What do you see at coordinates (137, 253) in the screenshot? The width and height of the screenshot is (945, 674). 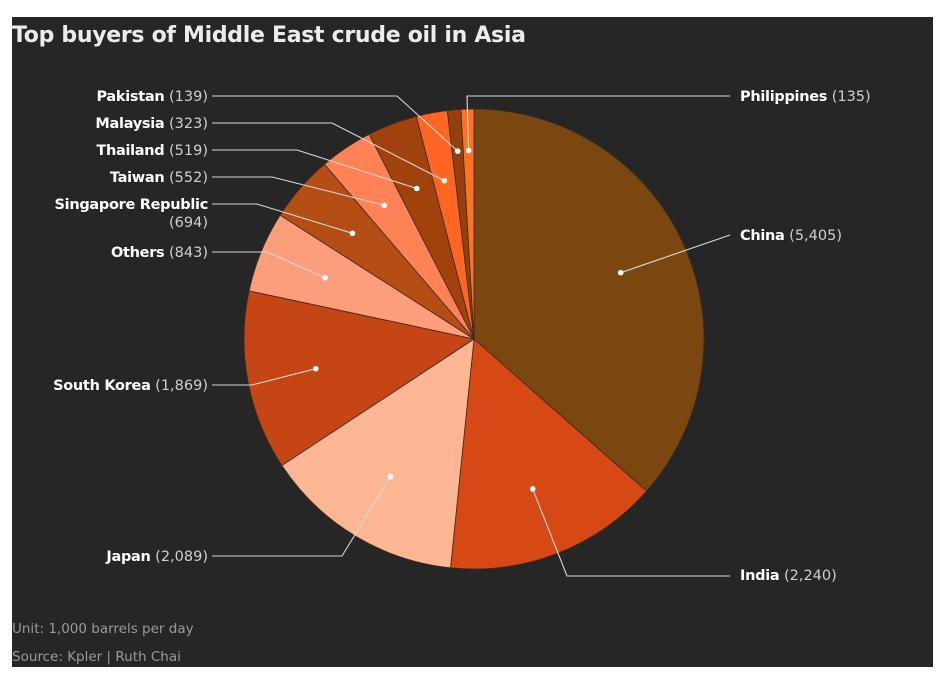 I see `slice-name-others: Others` at bounding box center [137, 253].